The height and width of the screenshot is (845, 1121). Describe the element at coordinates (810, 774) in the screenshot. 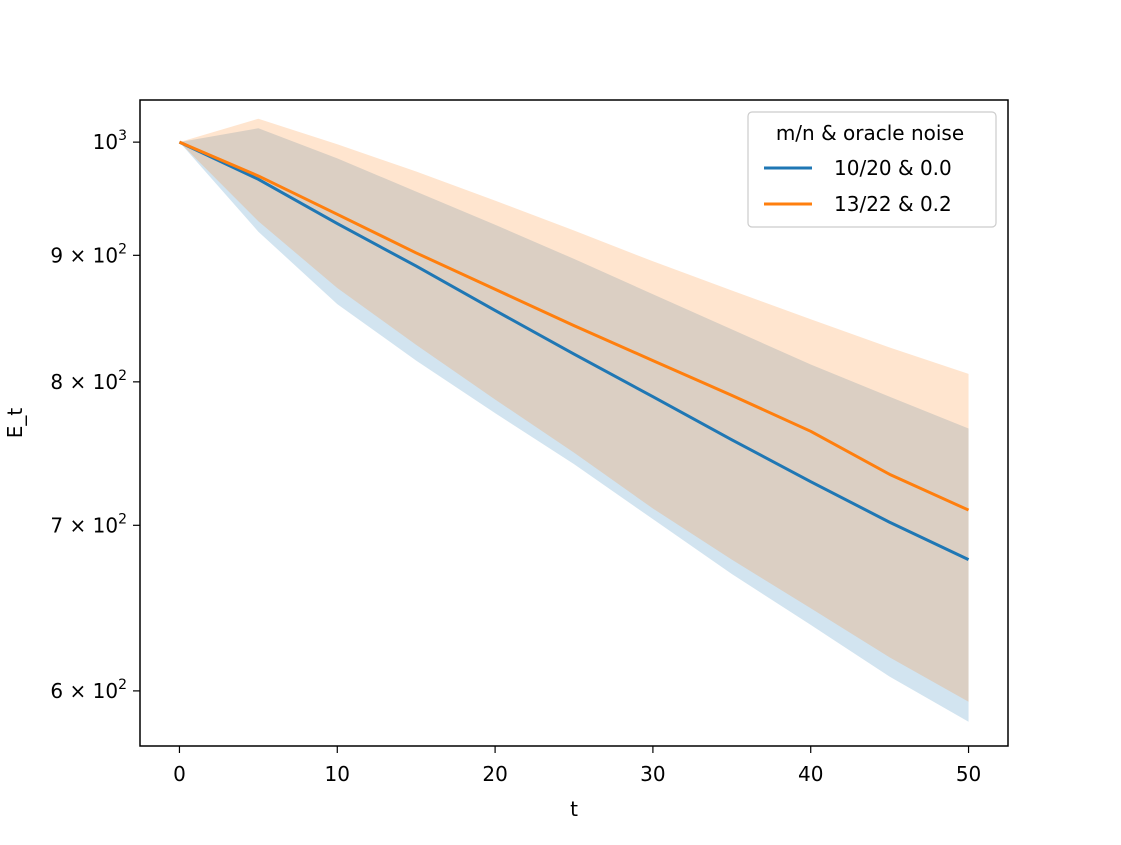

I see `x-tick-label: 40` at that location.